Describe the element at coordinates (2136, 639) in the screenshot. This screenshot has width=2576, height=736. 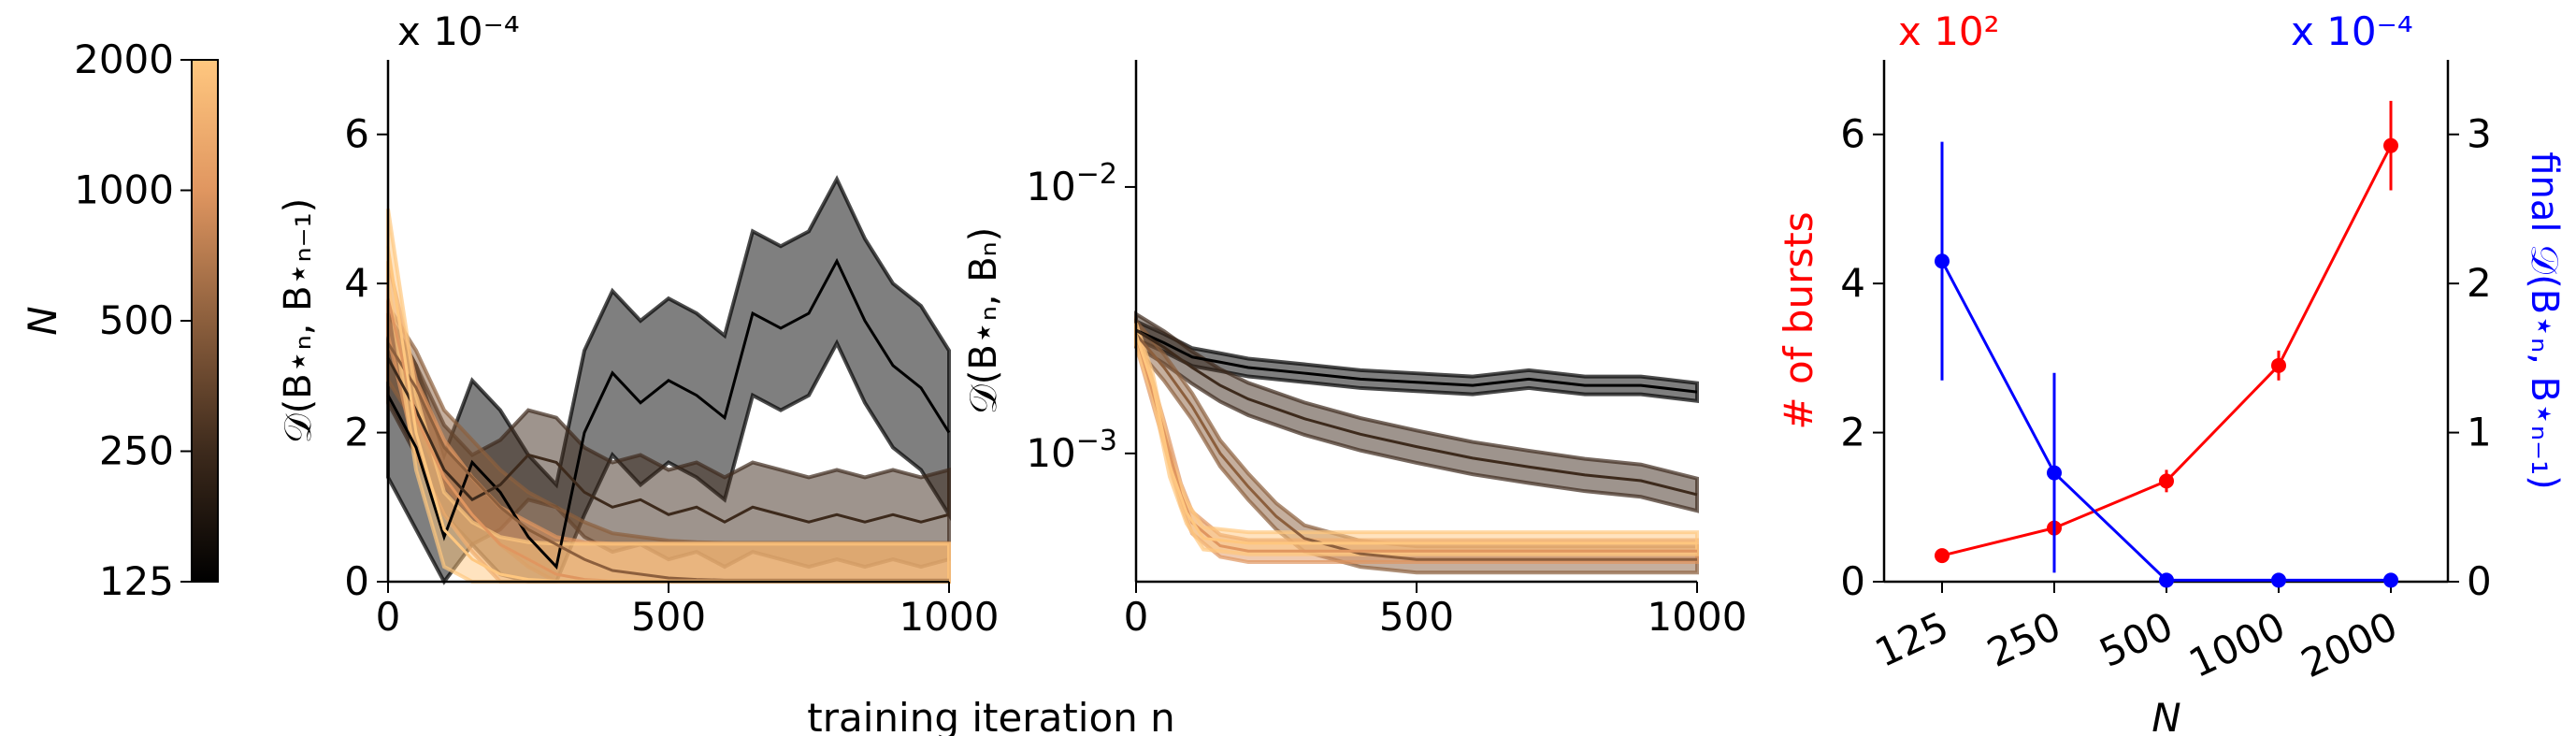
I see `panel-3-xtick-label: 500` at that location.